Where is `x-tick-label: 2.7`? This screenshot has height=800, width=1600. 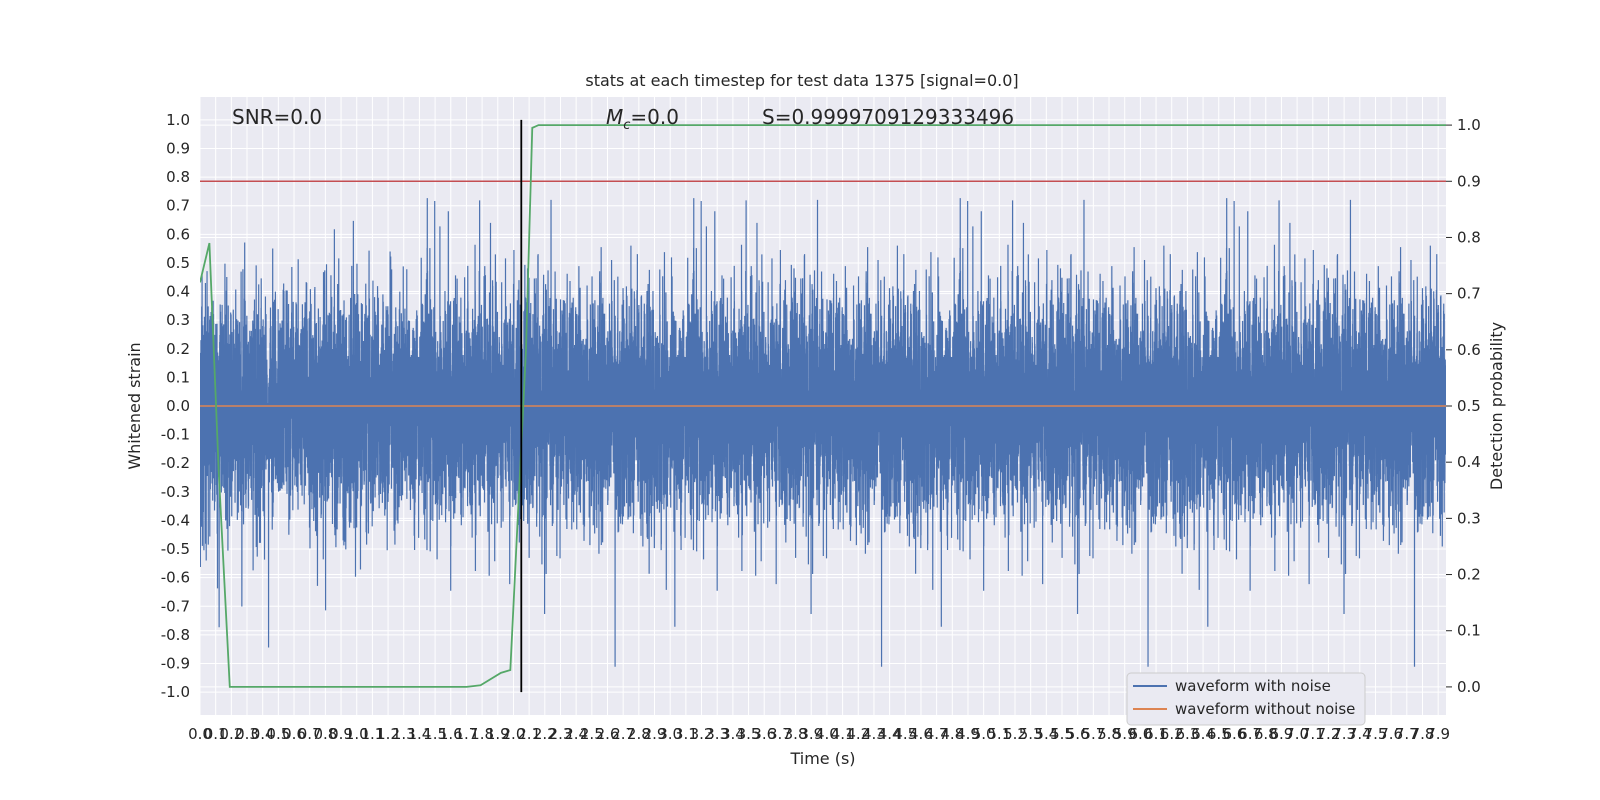 x-tick-label: 2.7 is located at coordinates (623, 734).